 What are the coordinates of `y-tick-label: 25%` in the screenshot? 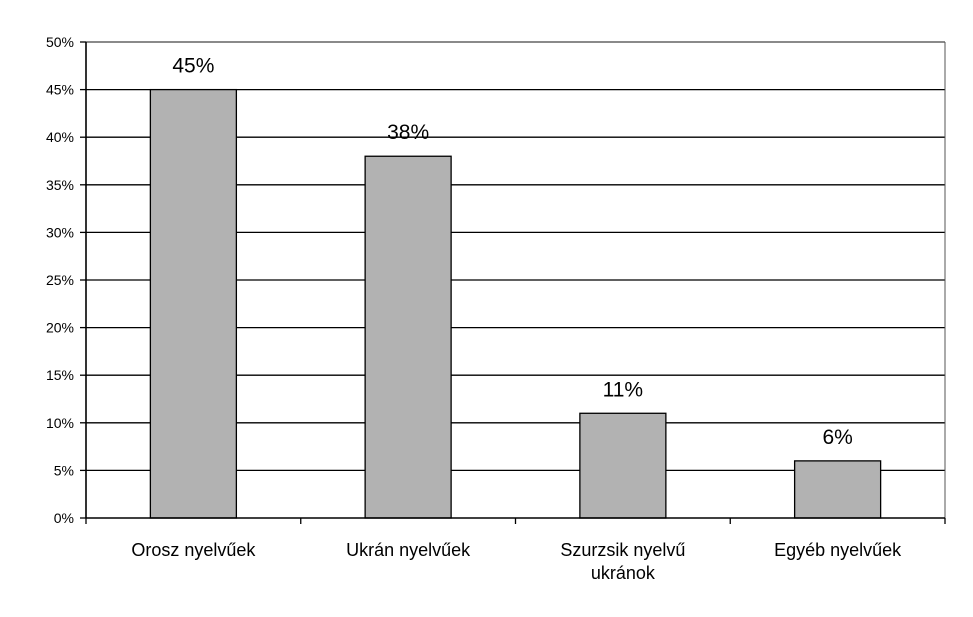 It's located at (60, 280).